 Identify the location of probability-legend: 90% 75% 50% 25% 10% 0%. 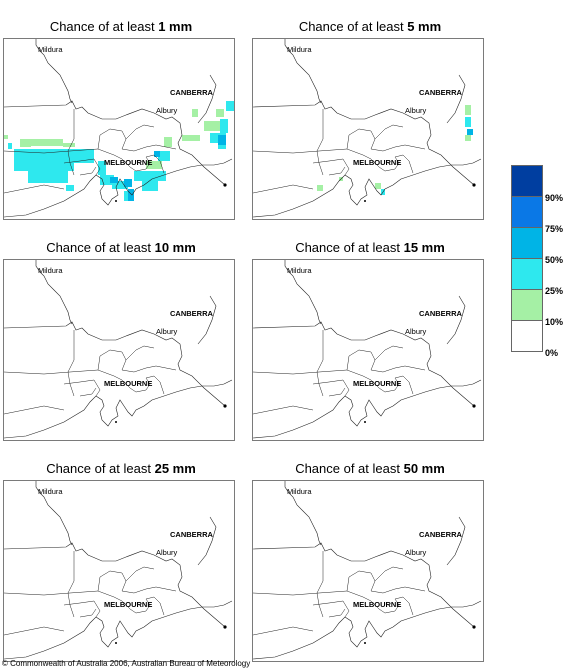
(540, 262).